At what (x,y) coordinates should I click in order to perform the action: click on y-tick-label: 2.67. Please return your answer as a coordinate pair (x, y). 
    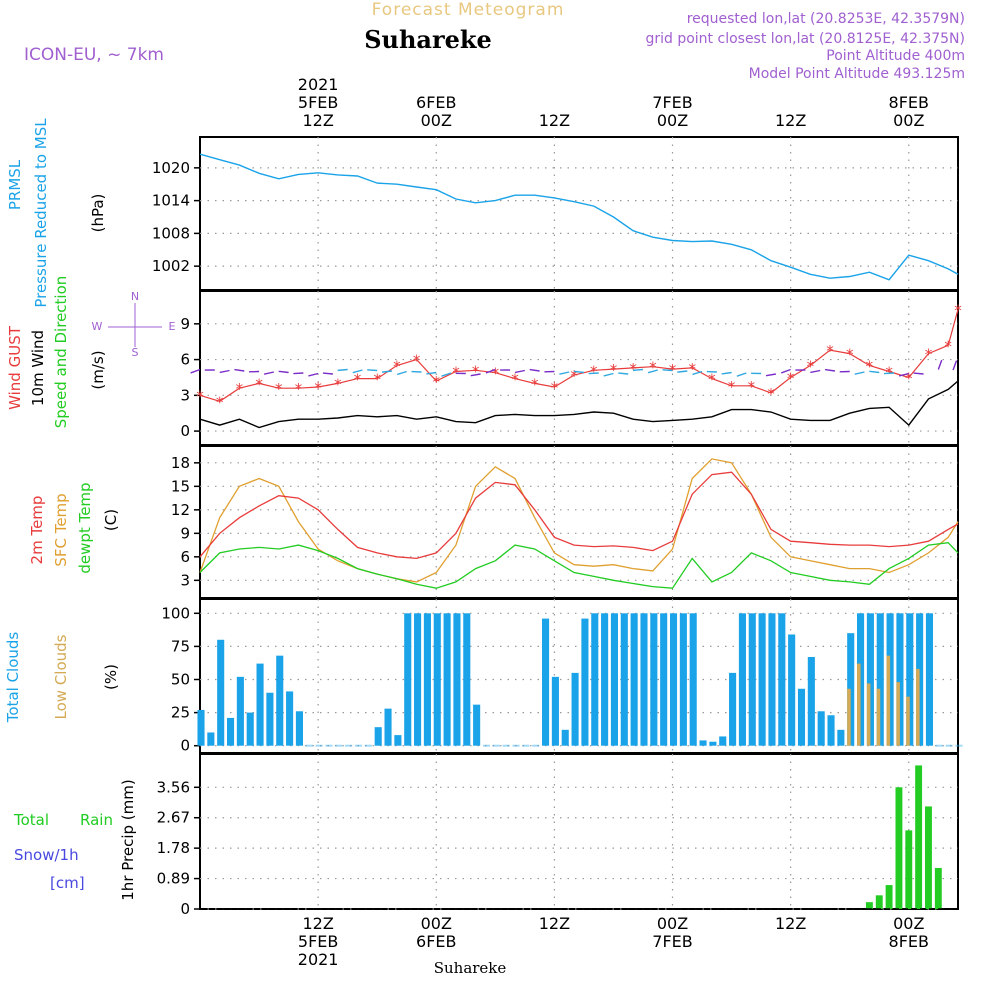
    Looking at the image, I should click on (173, 818).